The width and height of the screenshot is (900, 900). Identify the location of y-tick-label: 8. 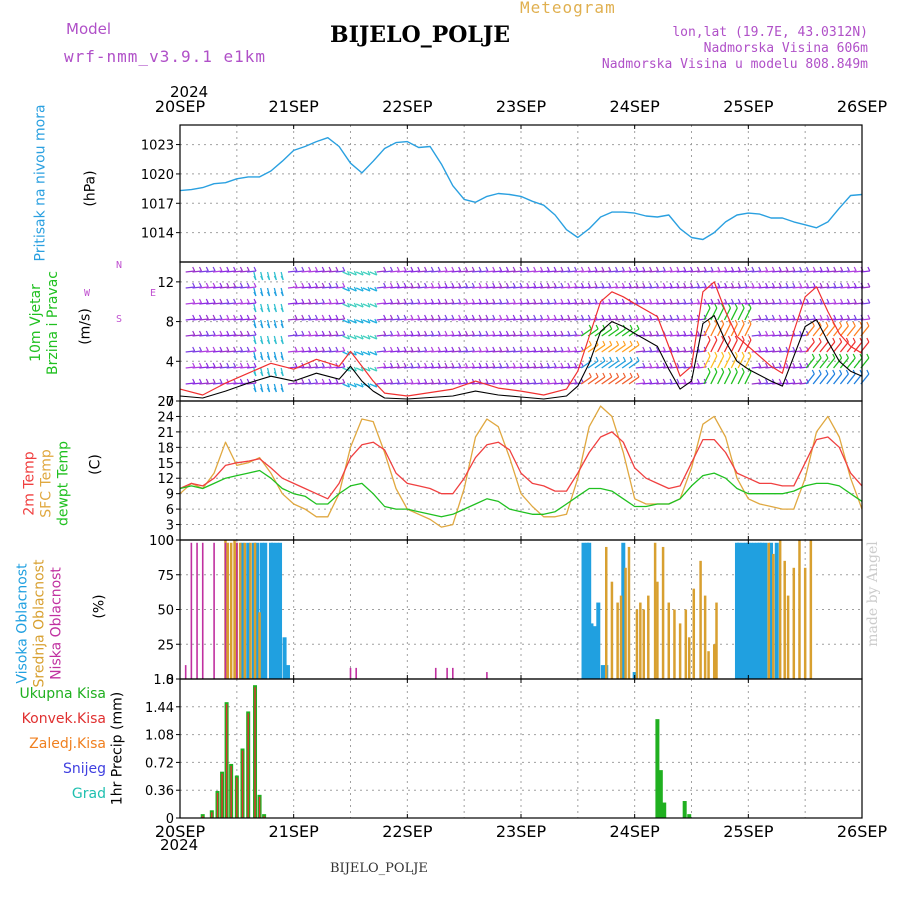
(170, 323).